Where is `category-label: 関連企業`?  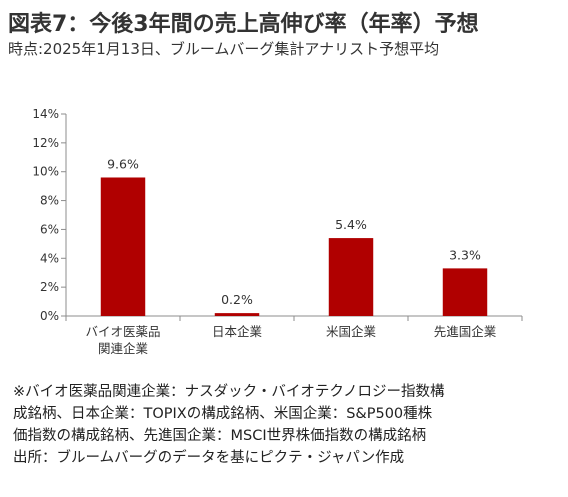
category-label: 関連企業 is located at coordinates (123, 348).